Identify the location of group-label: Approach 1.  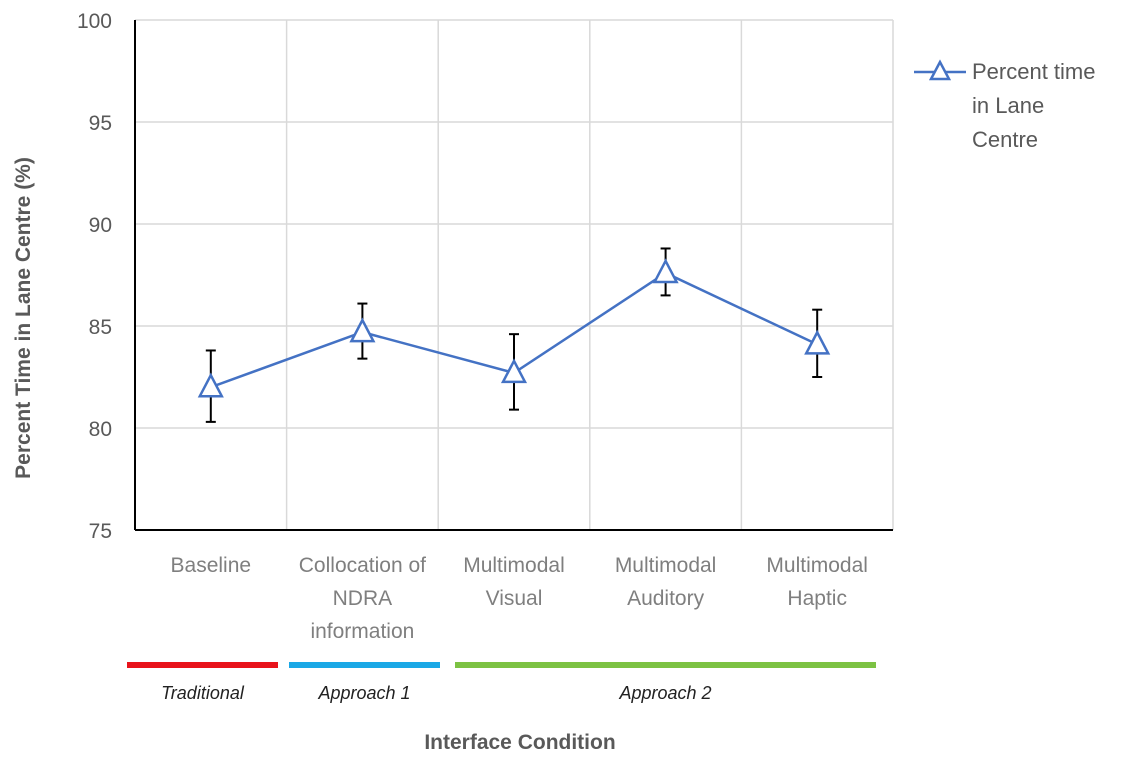
(363, 693).